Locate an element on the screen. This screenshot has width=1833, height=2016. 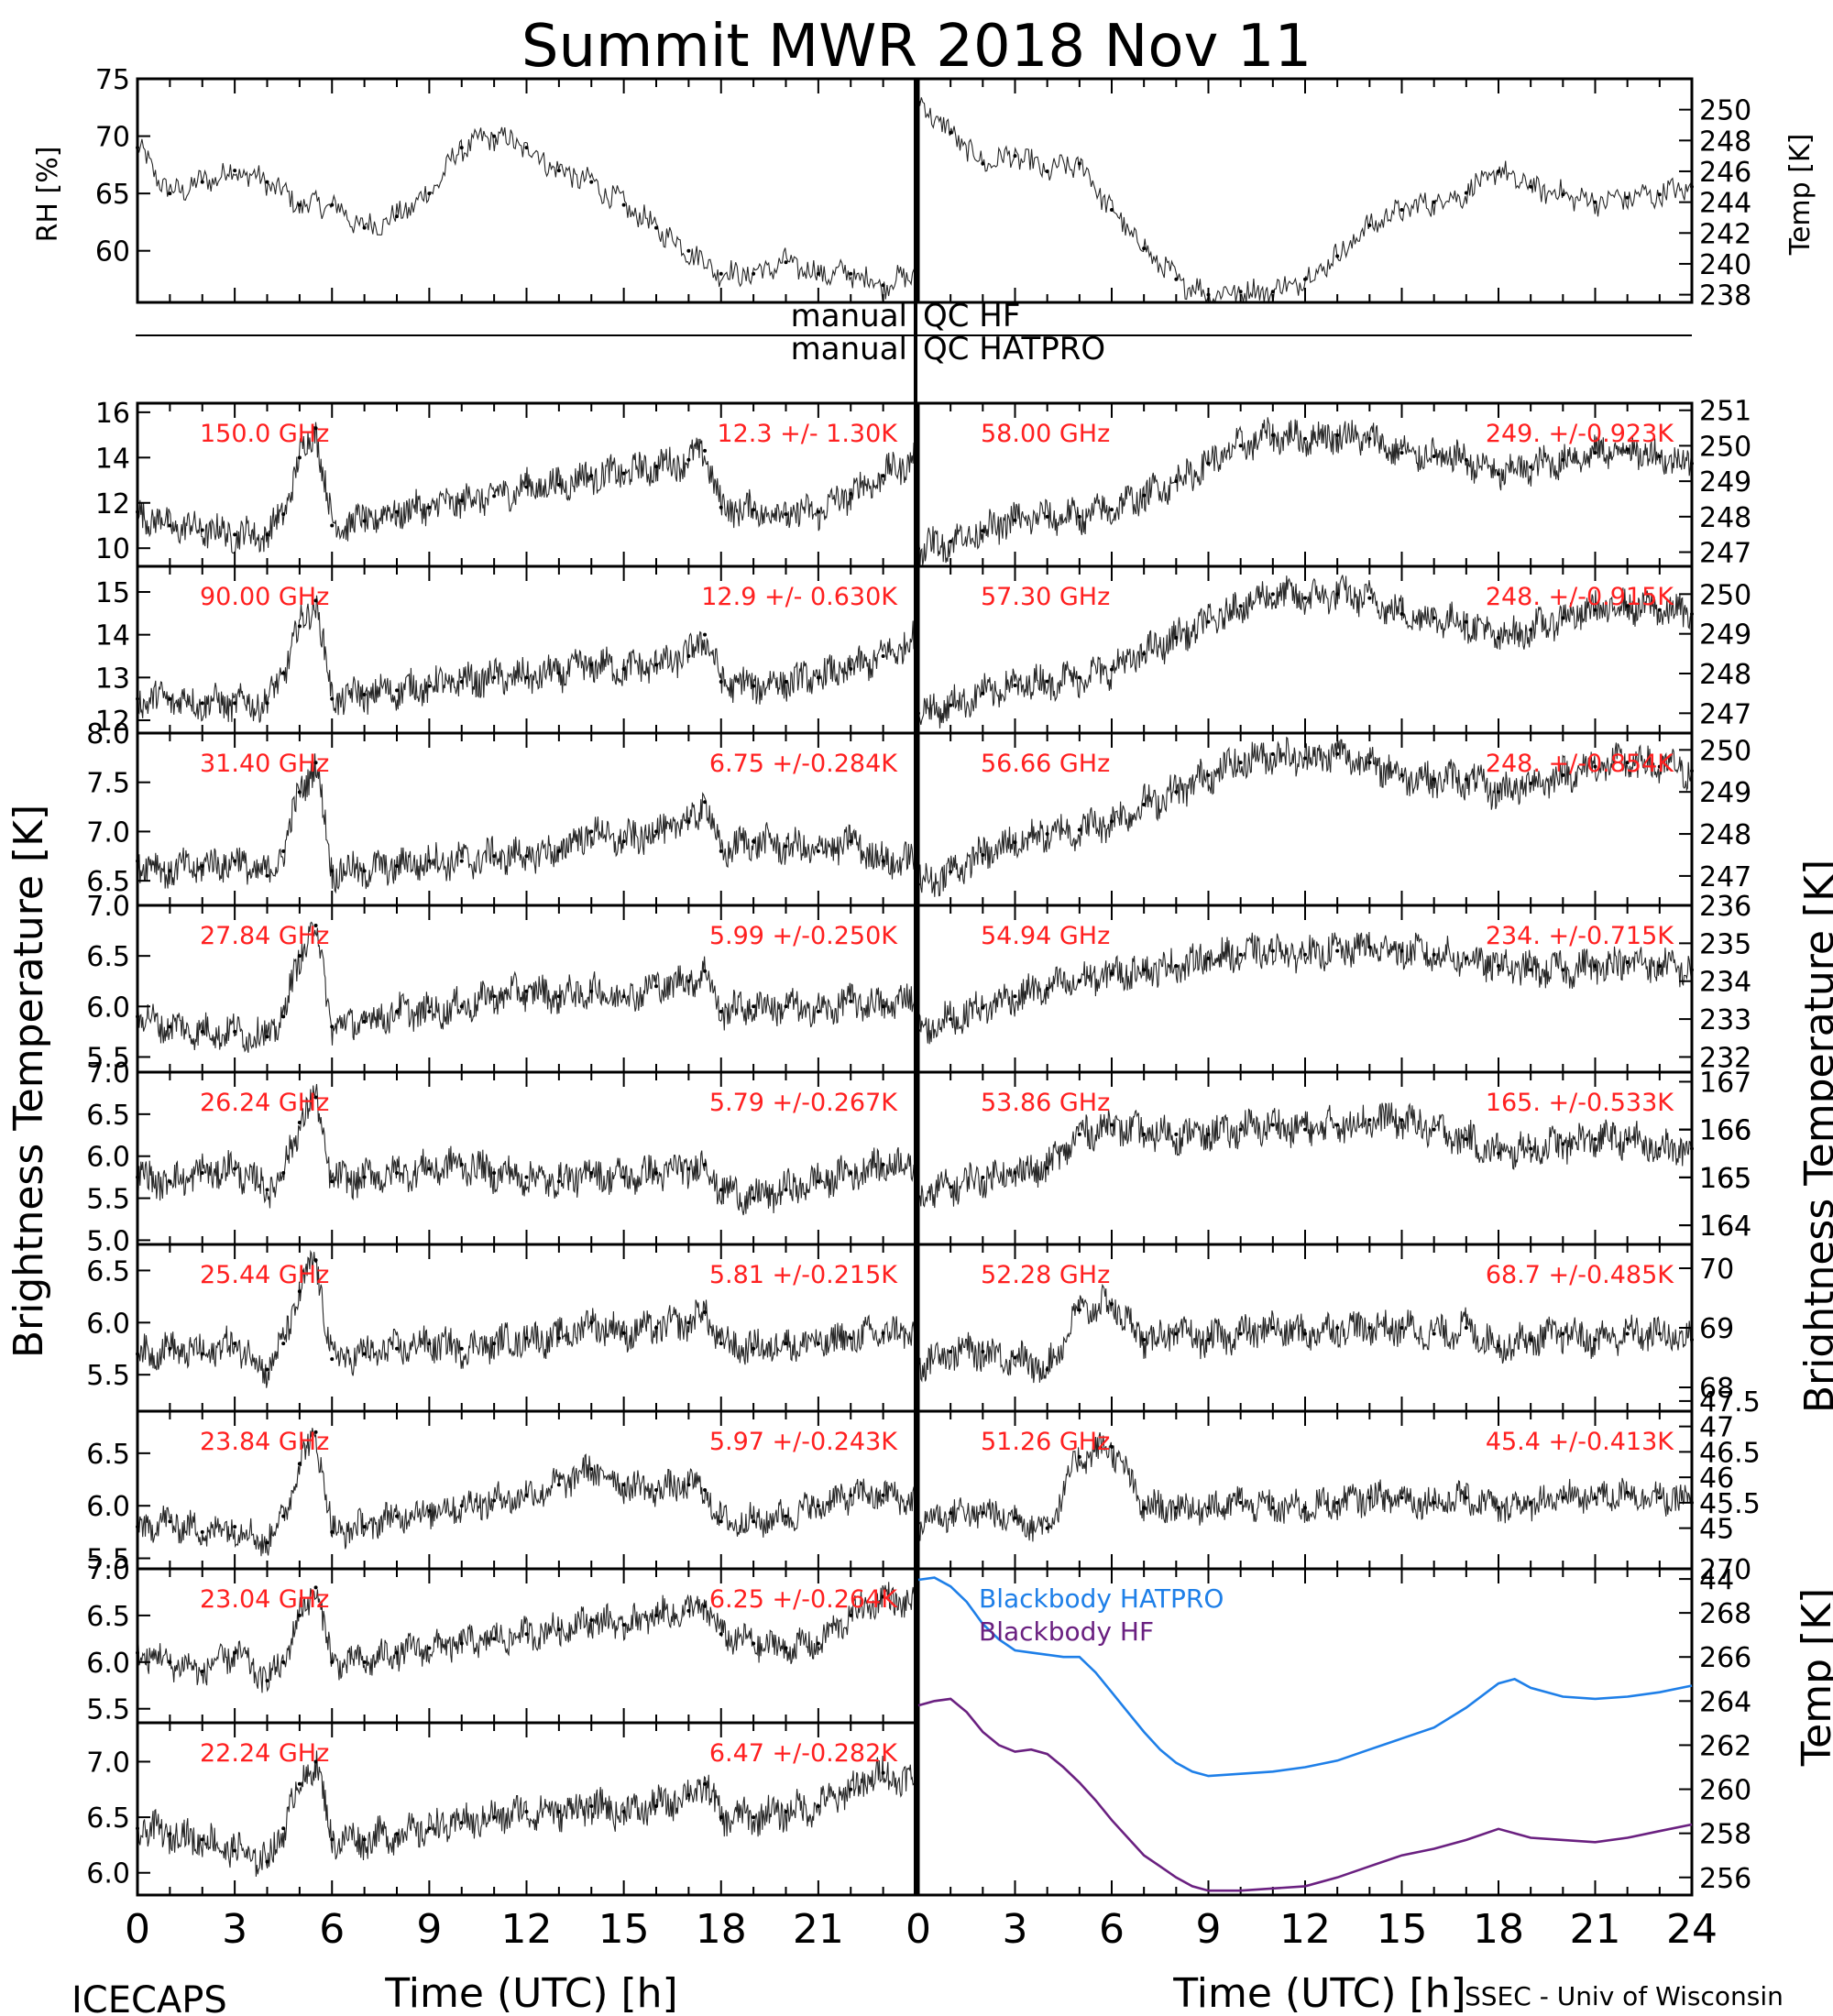
y-tick-label: 7.5 is located at coordinates (108, 784).